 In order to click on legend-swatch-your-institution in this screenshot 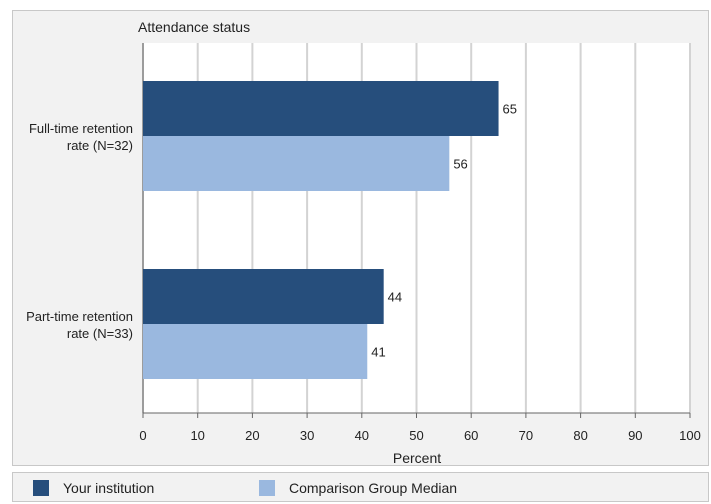, I will do `click(41, 488)`.